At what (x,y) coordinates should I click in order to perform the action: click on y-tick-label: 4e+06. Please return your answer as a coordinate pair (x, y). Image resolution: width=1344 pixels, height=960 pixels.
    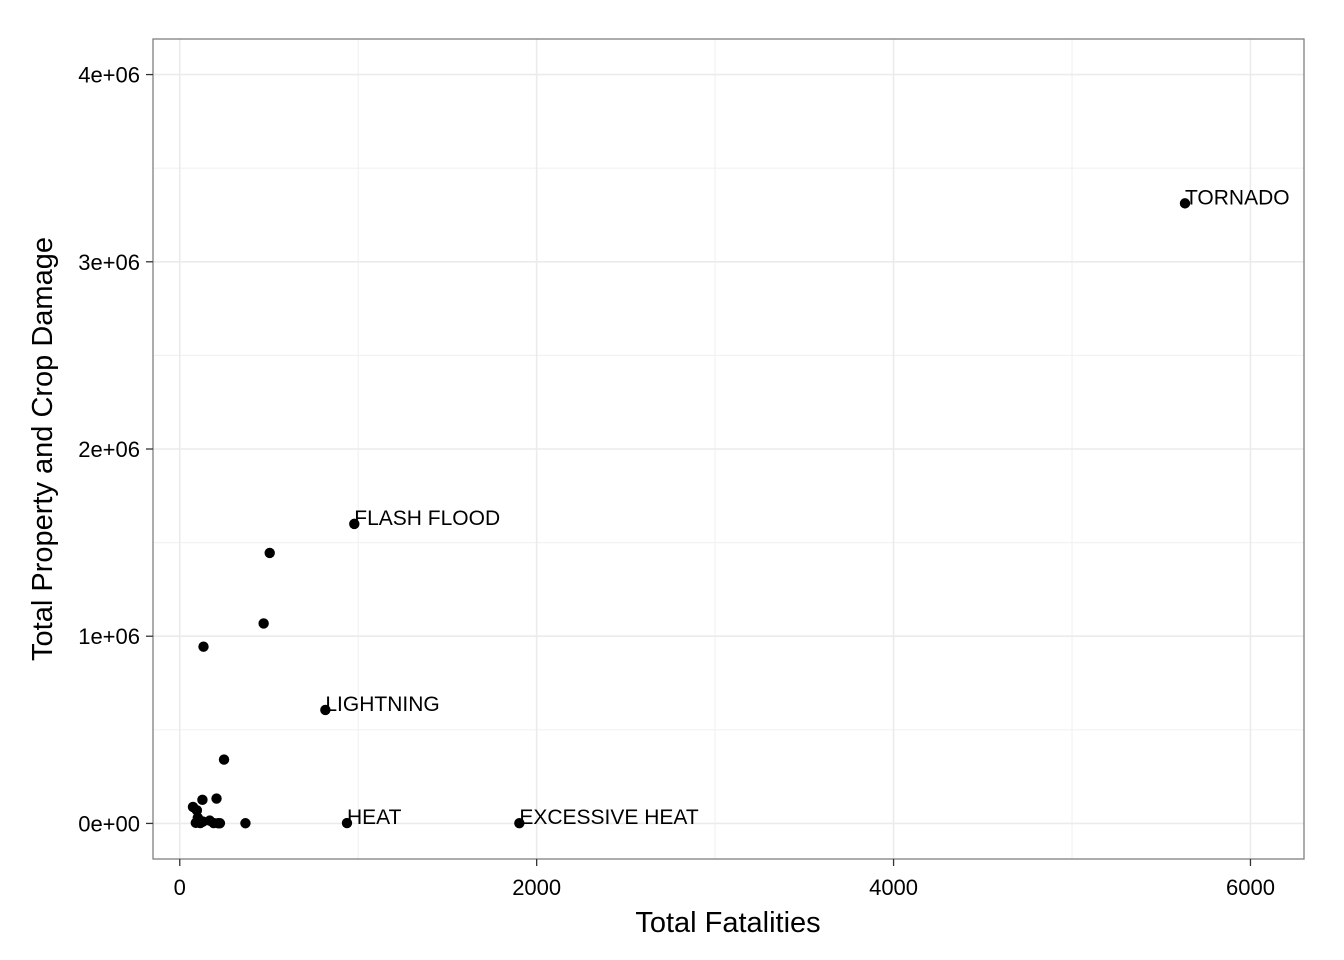
    Looking at the image, I should click on (109, 75).